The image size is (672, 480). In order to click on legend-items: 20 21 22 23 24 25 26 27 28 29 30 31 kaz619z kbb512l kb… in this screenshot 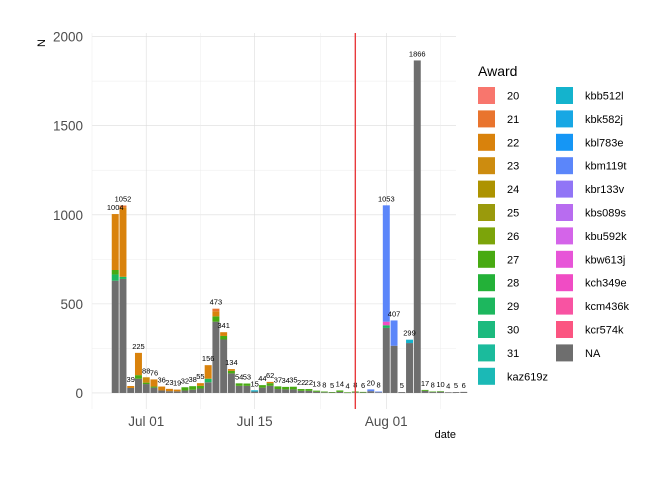, I will do `click(554, 236)`.